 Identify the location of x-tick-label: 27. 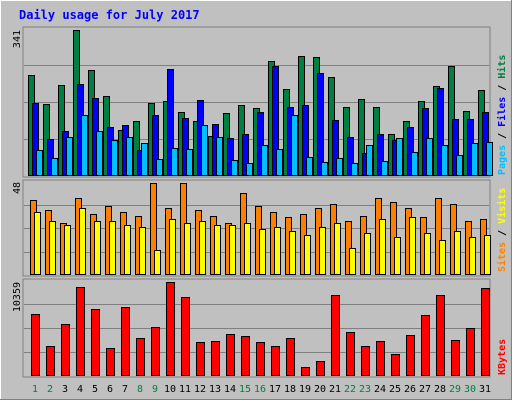
(425, 389).